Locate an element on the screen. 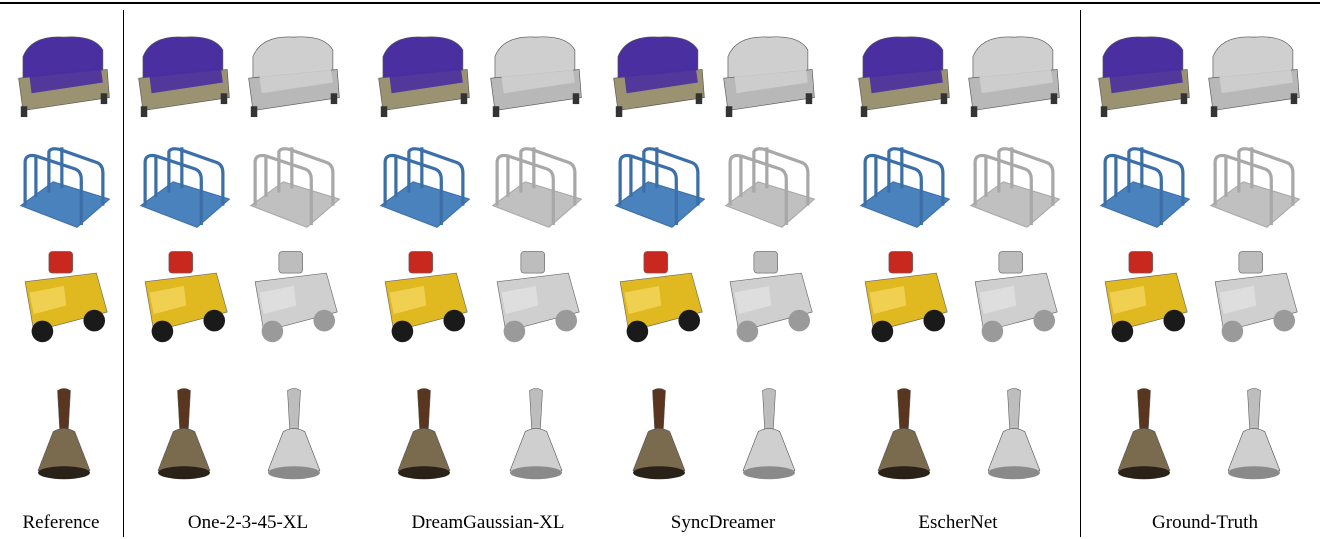  toy-truck-render-col2 is located at coordinates (424, 299).